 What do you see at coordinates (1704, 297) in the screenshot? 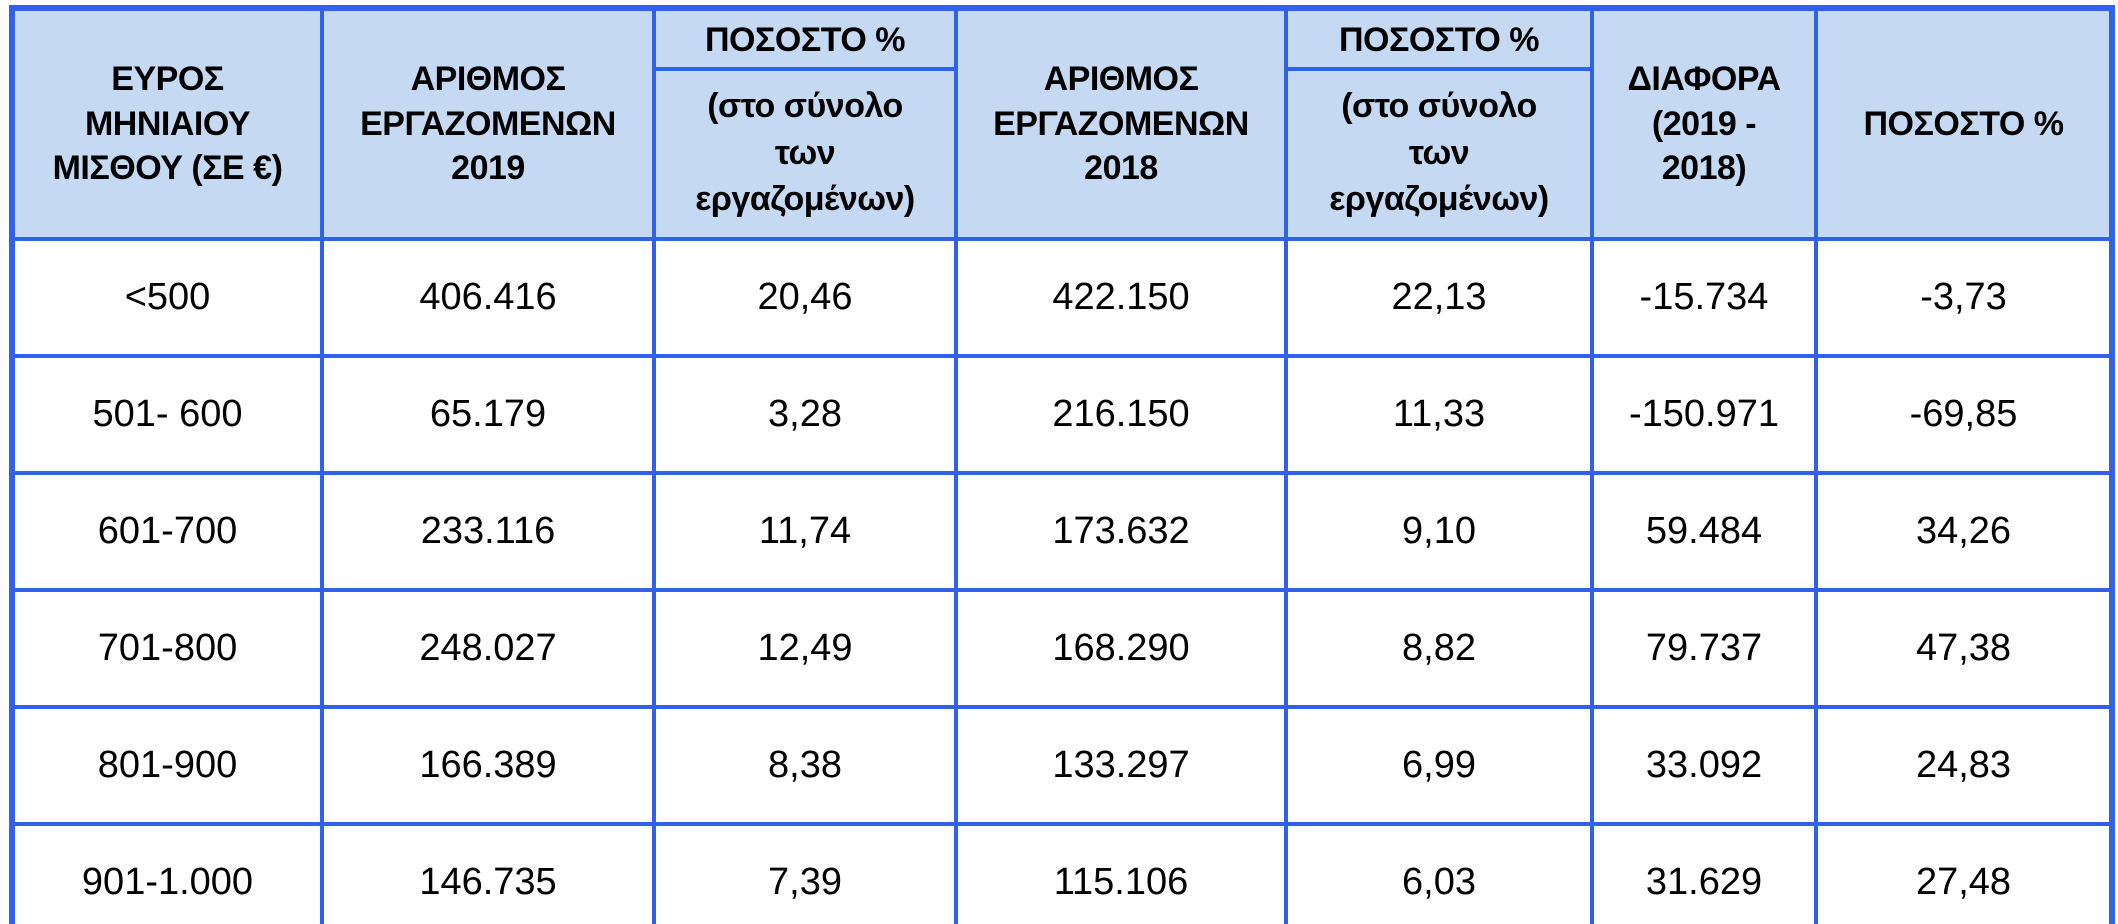
I see `cell-difference: -15.734` at bounding box center [1704, 297].